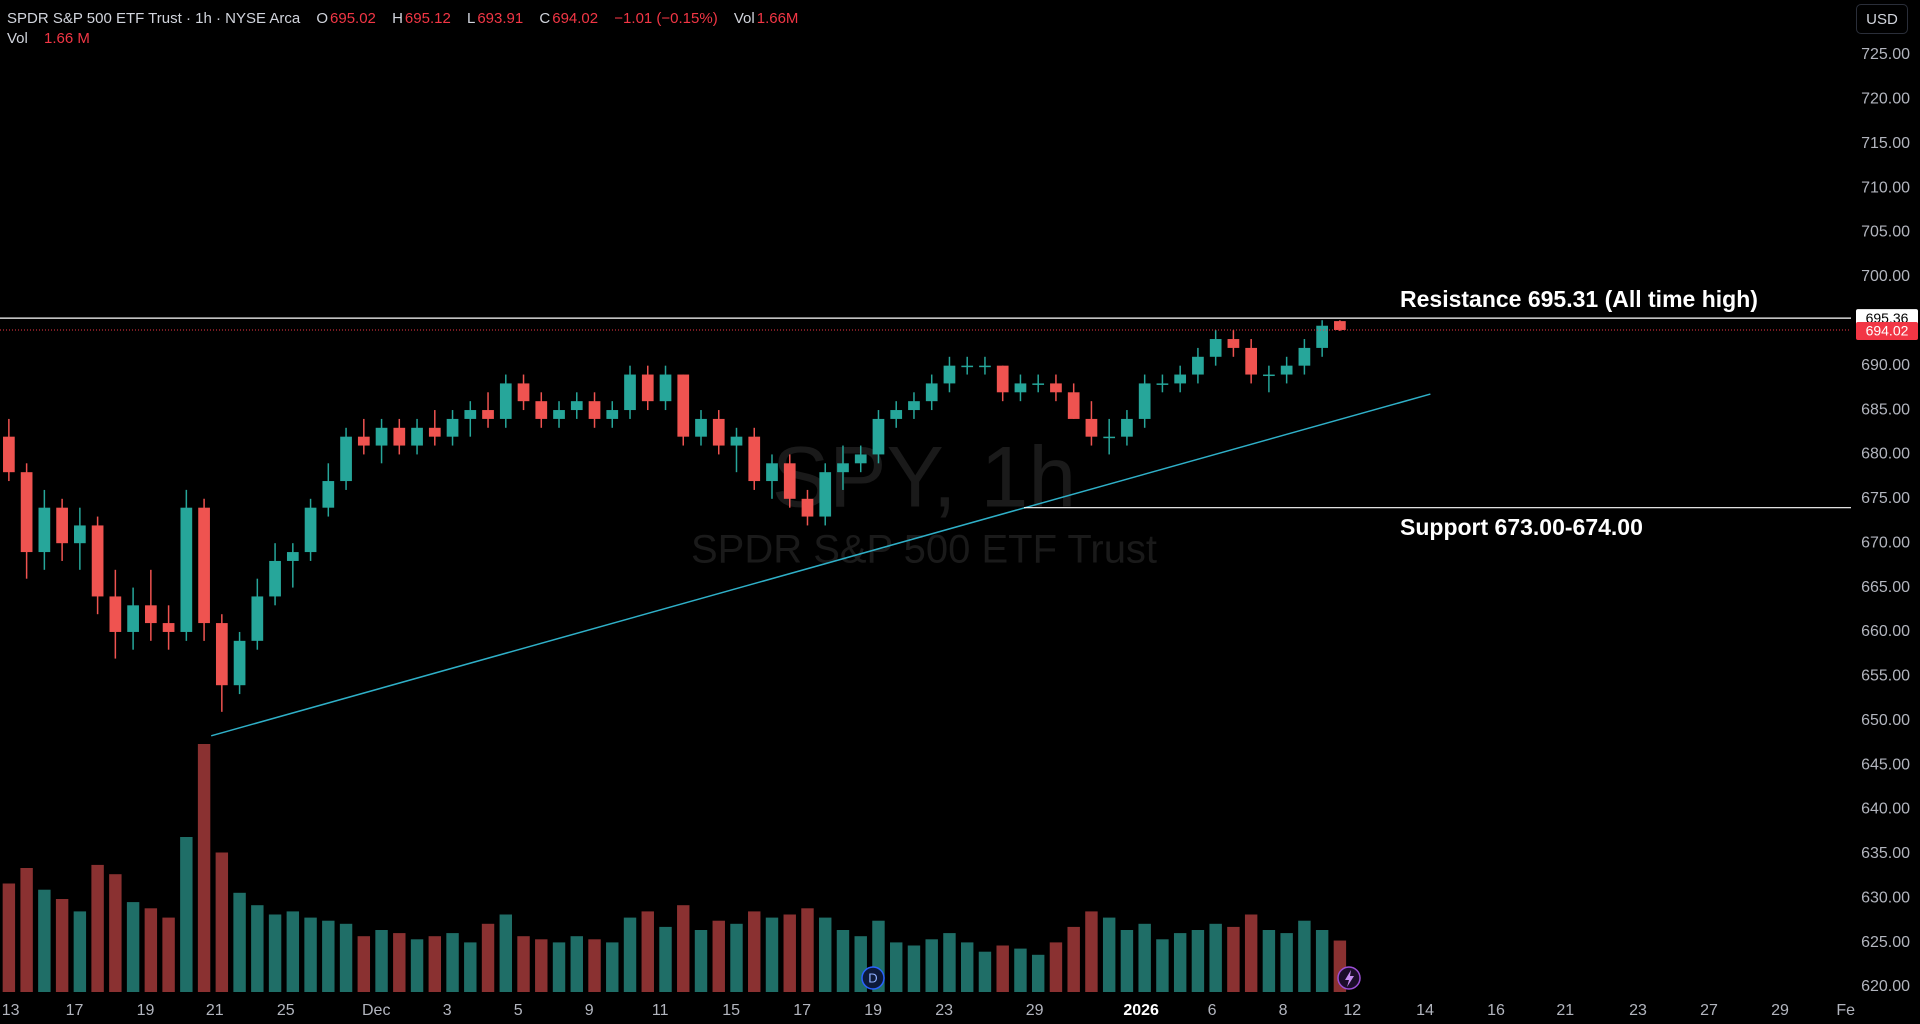 This screenshot has height=1024, width=1920. What do you see at coordinates (1885, 54) in the screenshot?
I see `y-tick-label: 725.00` at bounding box center [1885, 54].